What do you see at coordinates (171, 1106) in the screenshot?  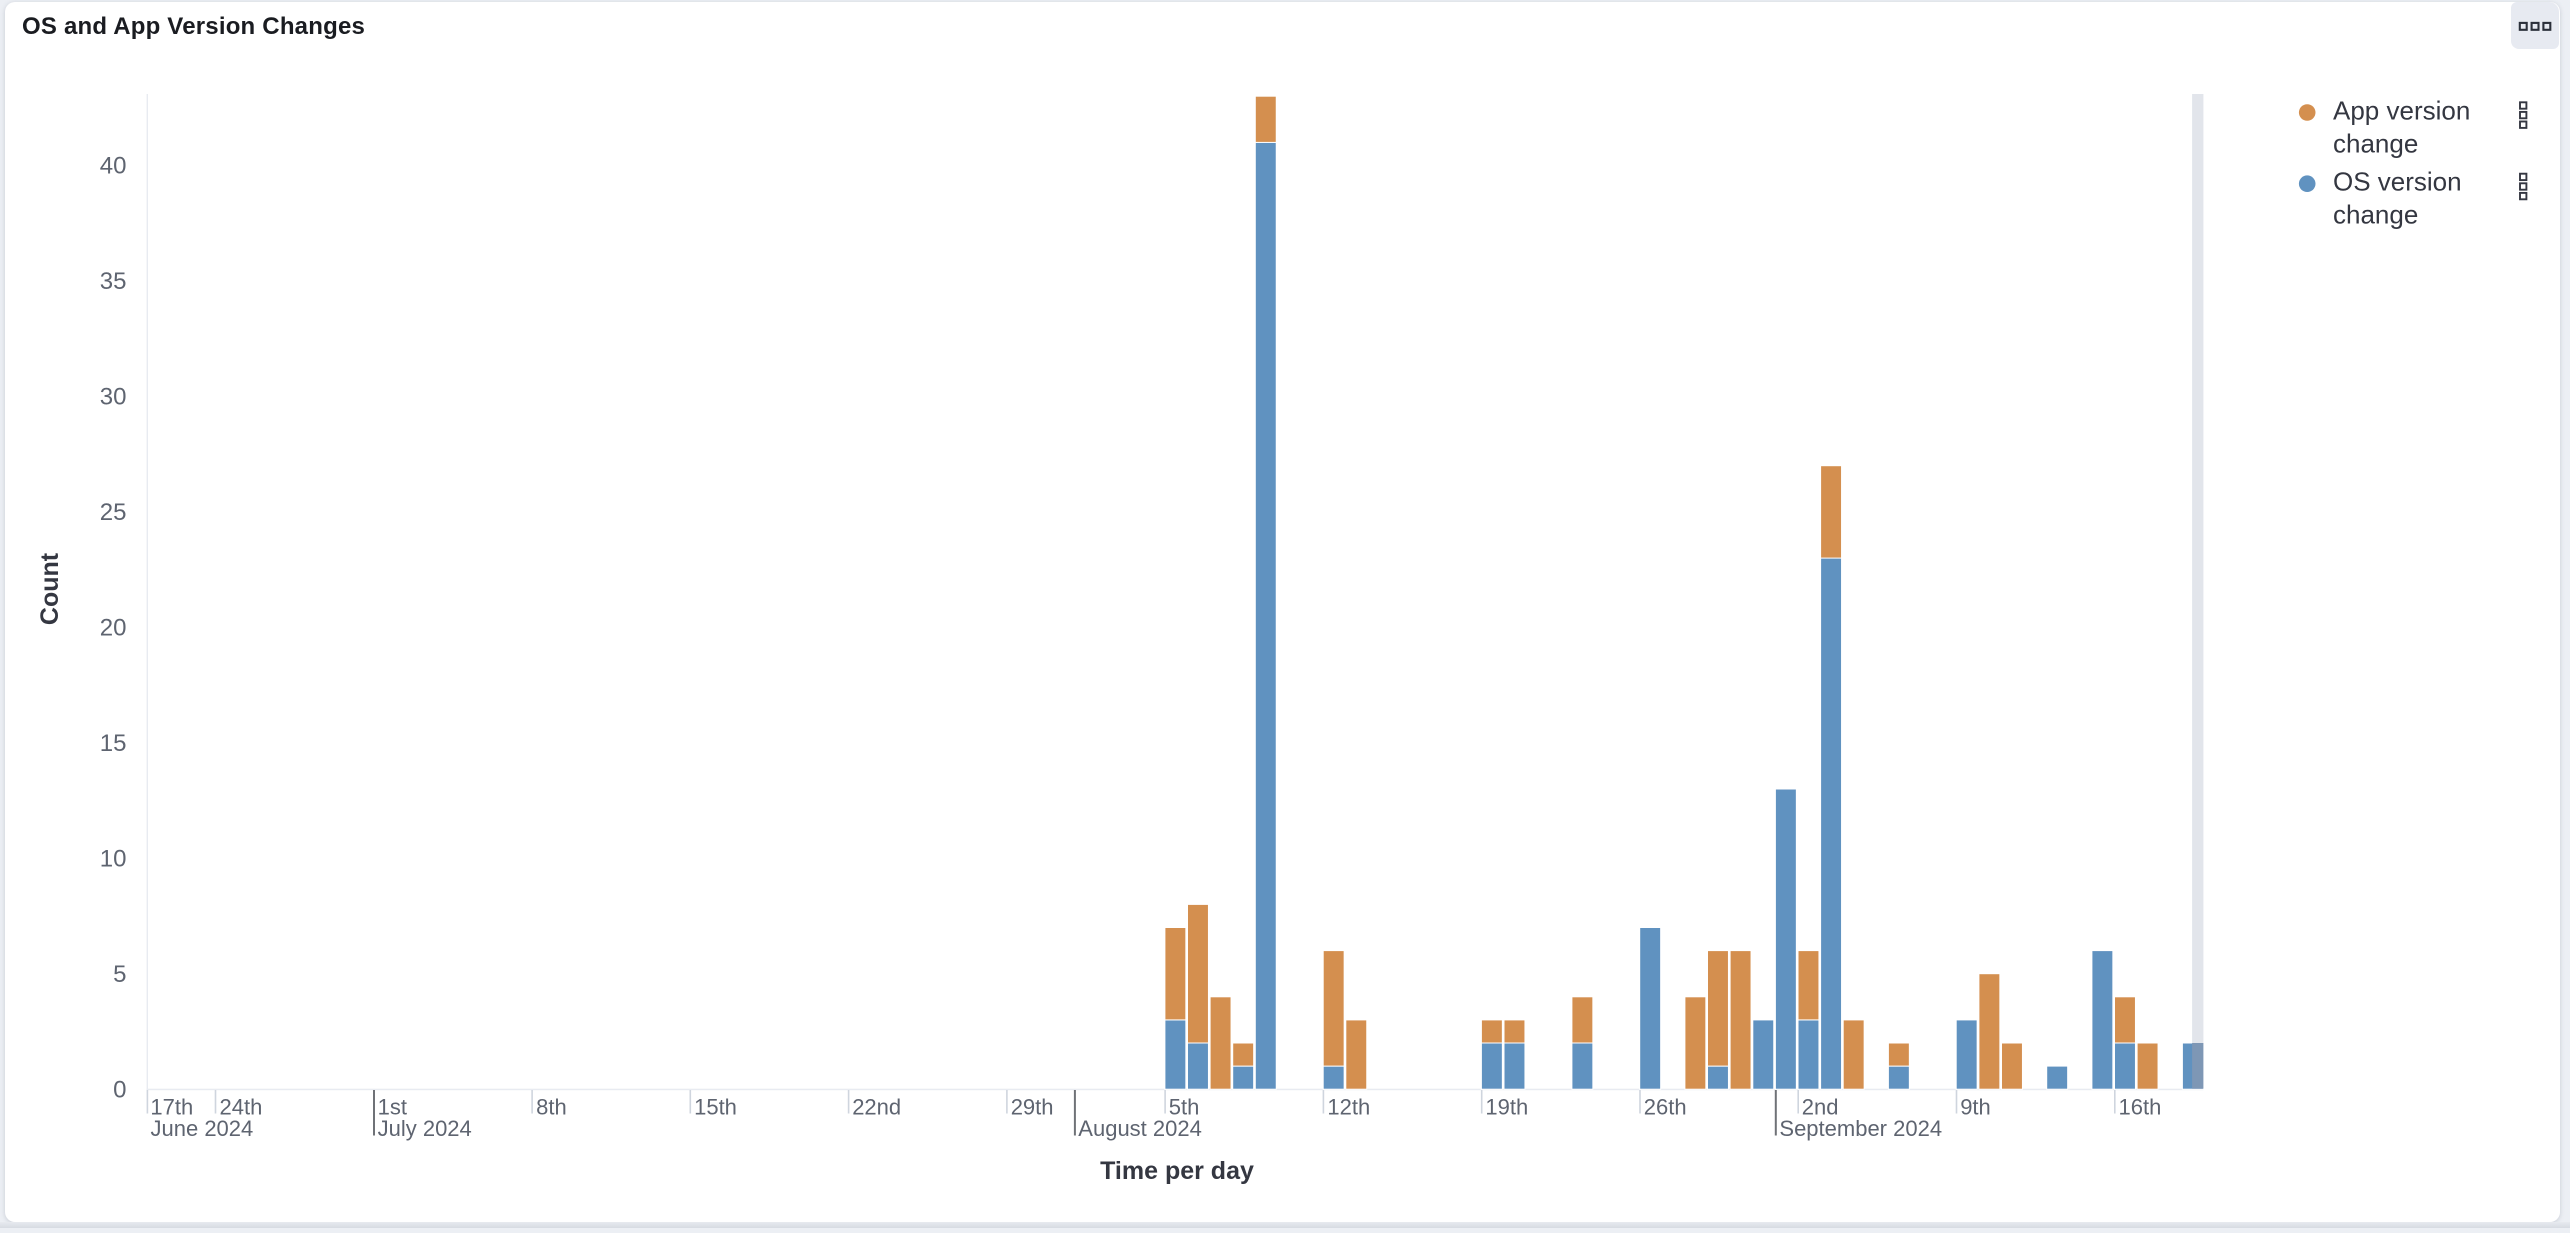 I see `svg-text: 17th` at bounding box center [171, 1106].